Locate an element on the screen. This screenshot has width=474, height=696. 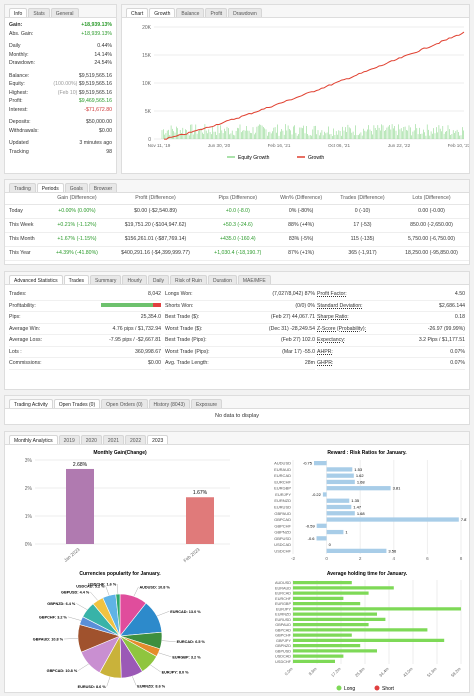
tab-monthly-2: 2020 is located at coordinates (91, 439).